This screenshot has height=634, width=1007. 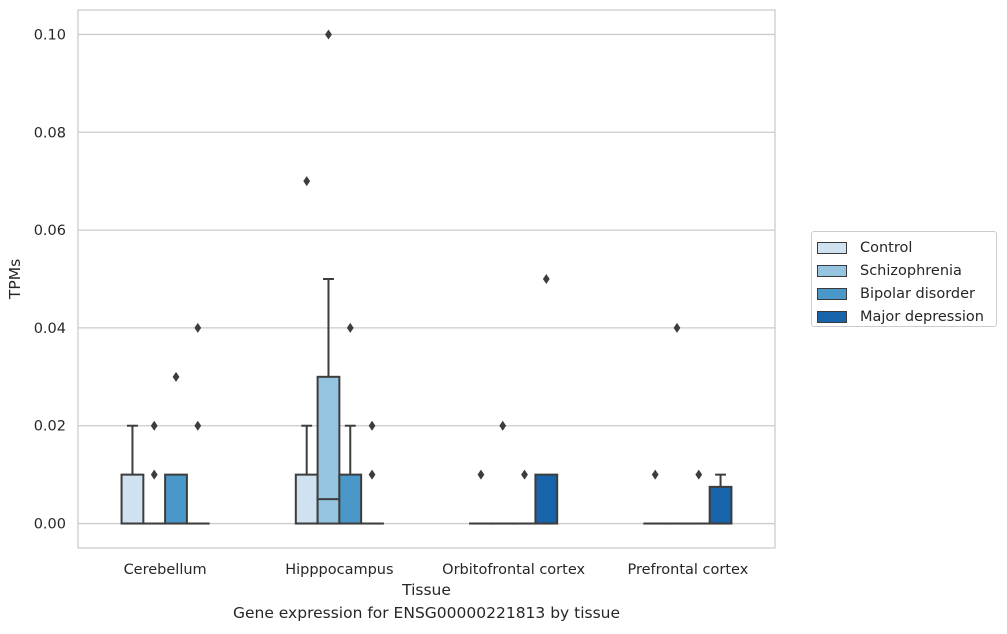 What do you see at coordinates (50, 35) in the screenshot?
I see `y-tick-label: 0.10` at bounding box center [50, 35].